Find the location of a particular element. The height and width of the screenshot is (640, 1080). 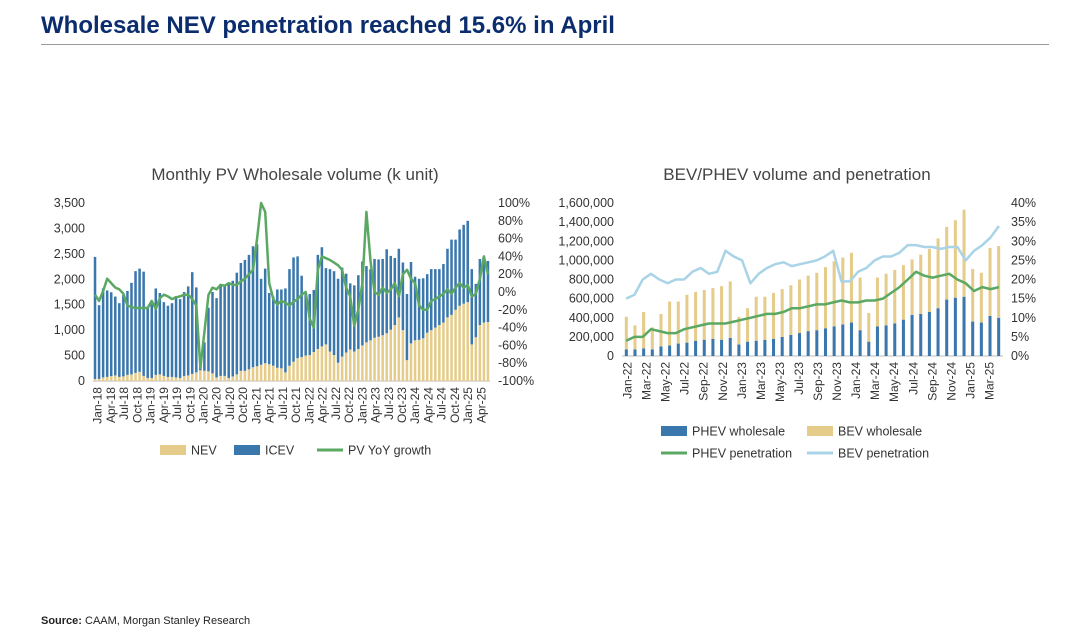

x-tick-label: Nov-23 is located at coordinates (837, 381).